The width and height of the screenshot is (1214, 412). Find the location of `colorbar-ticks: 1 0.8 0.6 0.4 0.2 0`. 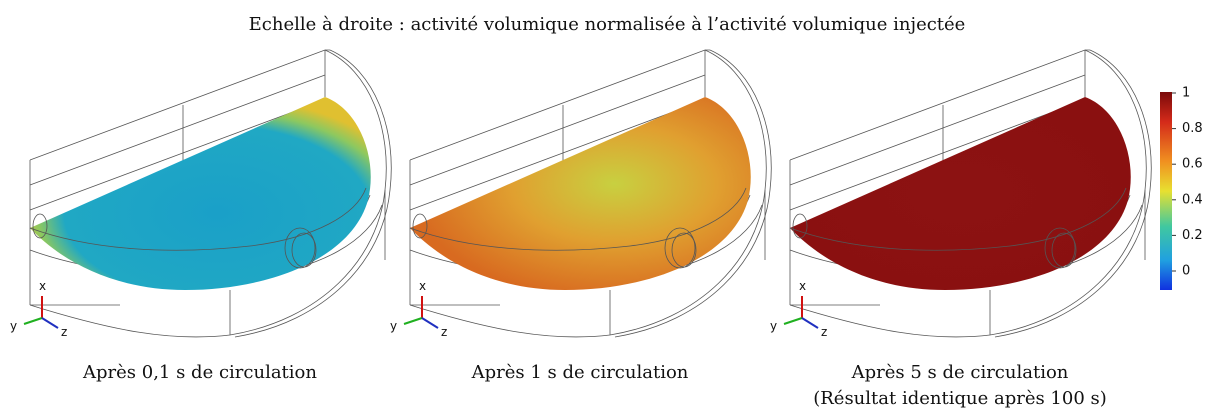

colorbar-ticks: 1 0.8 0.6 0.4 0.2 0 is located at coordinates (1187, 182).